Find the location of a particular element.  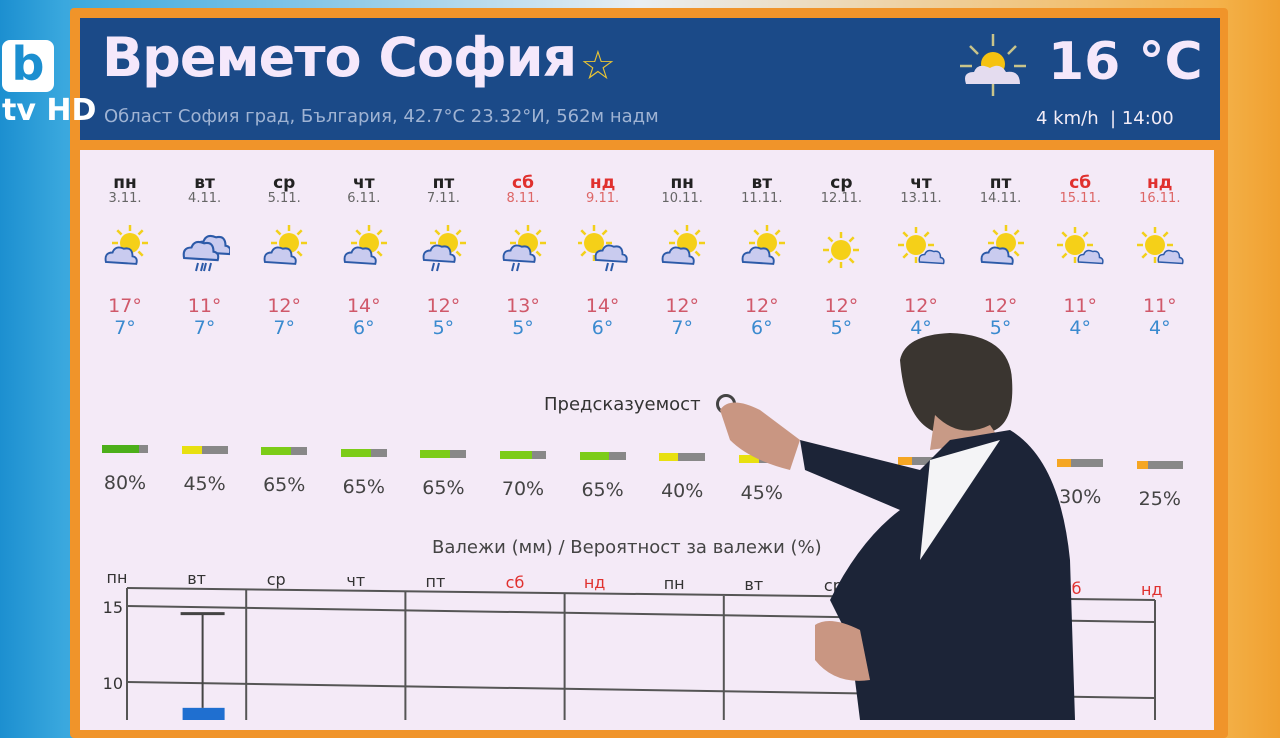

sunny-icon is located at coordinates (841, 250).